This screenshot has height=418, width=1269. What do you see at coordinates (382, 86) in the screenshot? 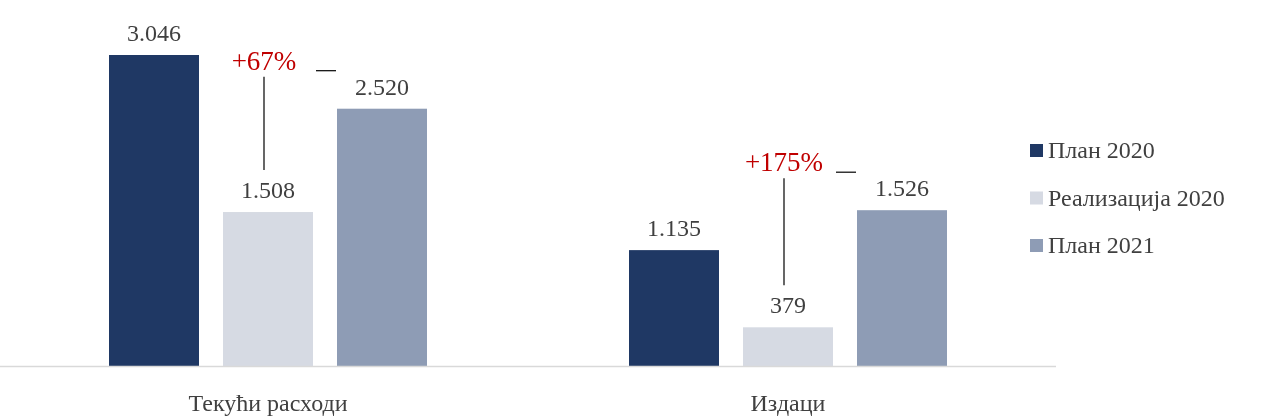
I see `data-label: 2.520` at bounding box center [382, 86].